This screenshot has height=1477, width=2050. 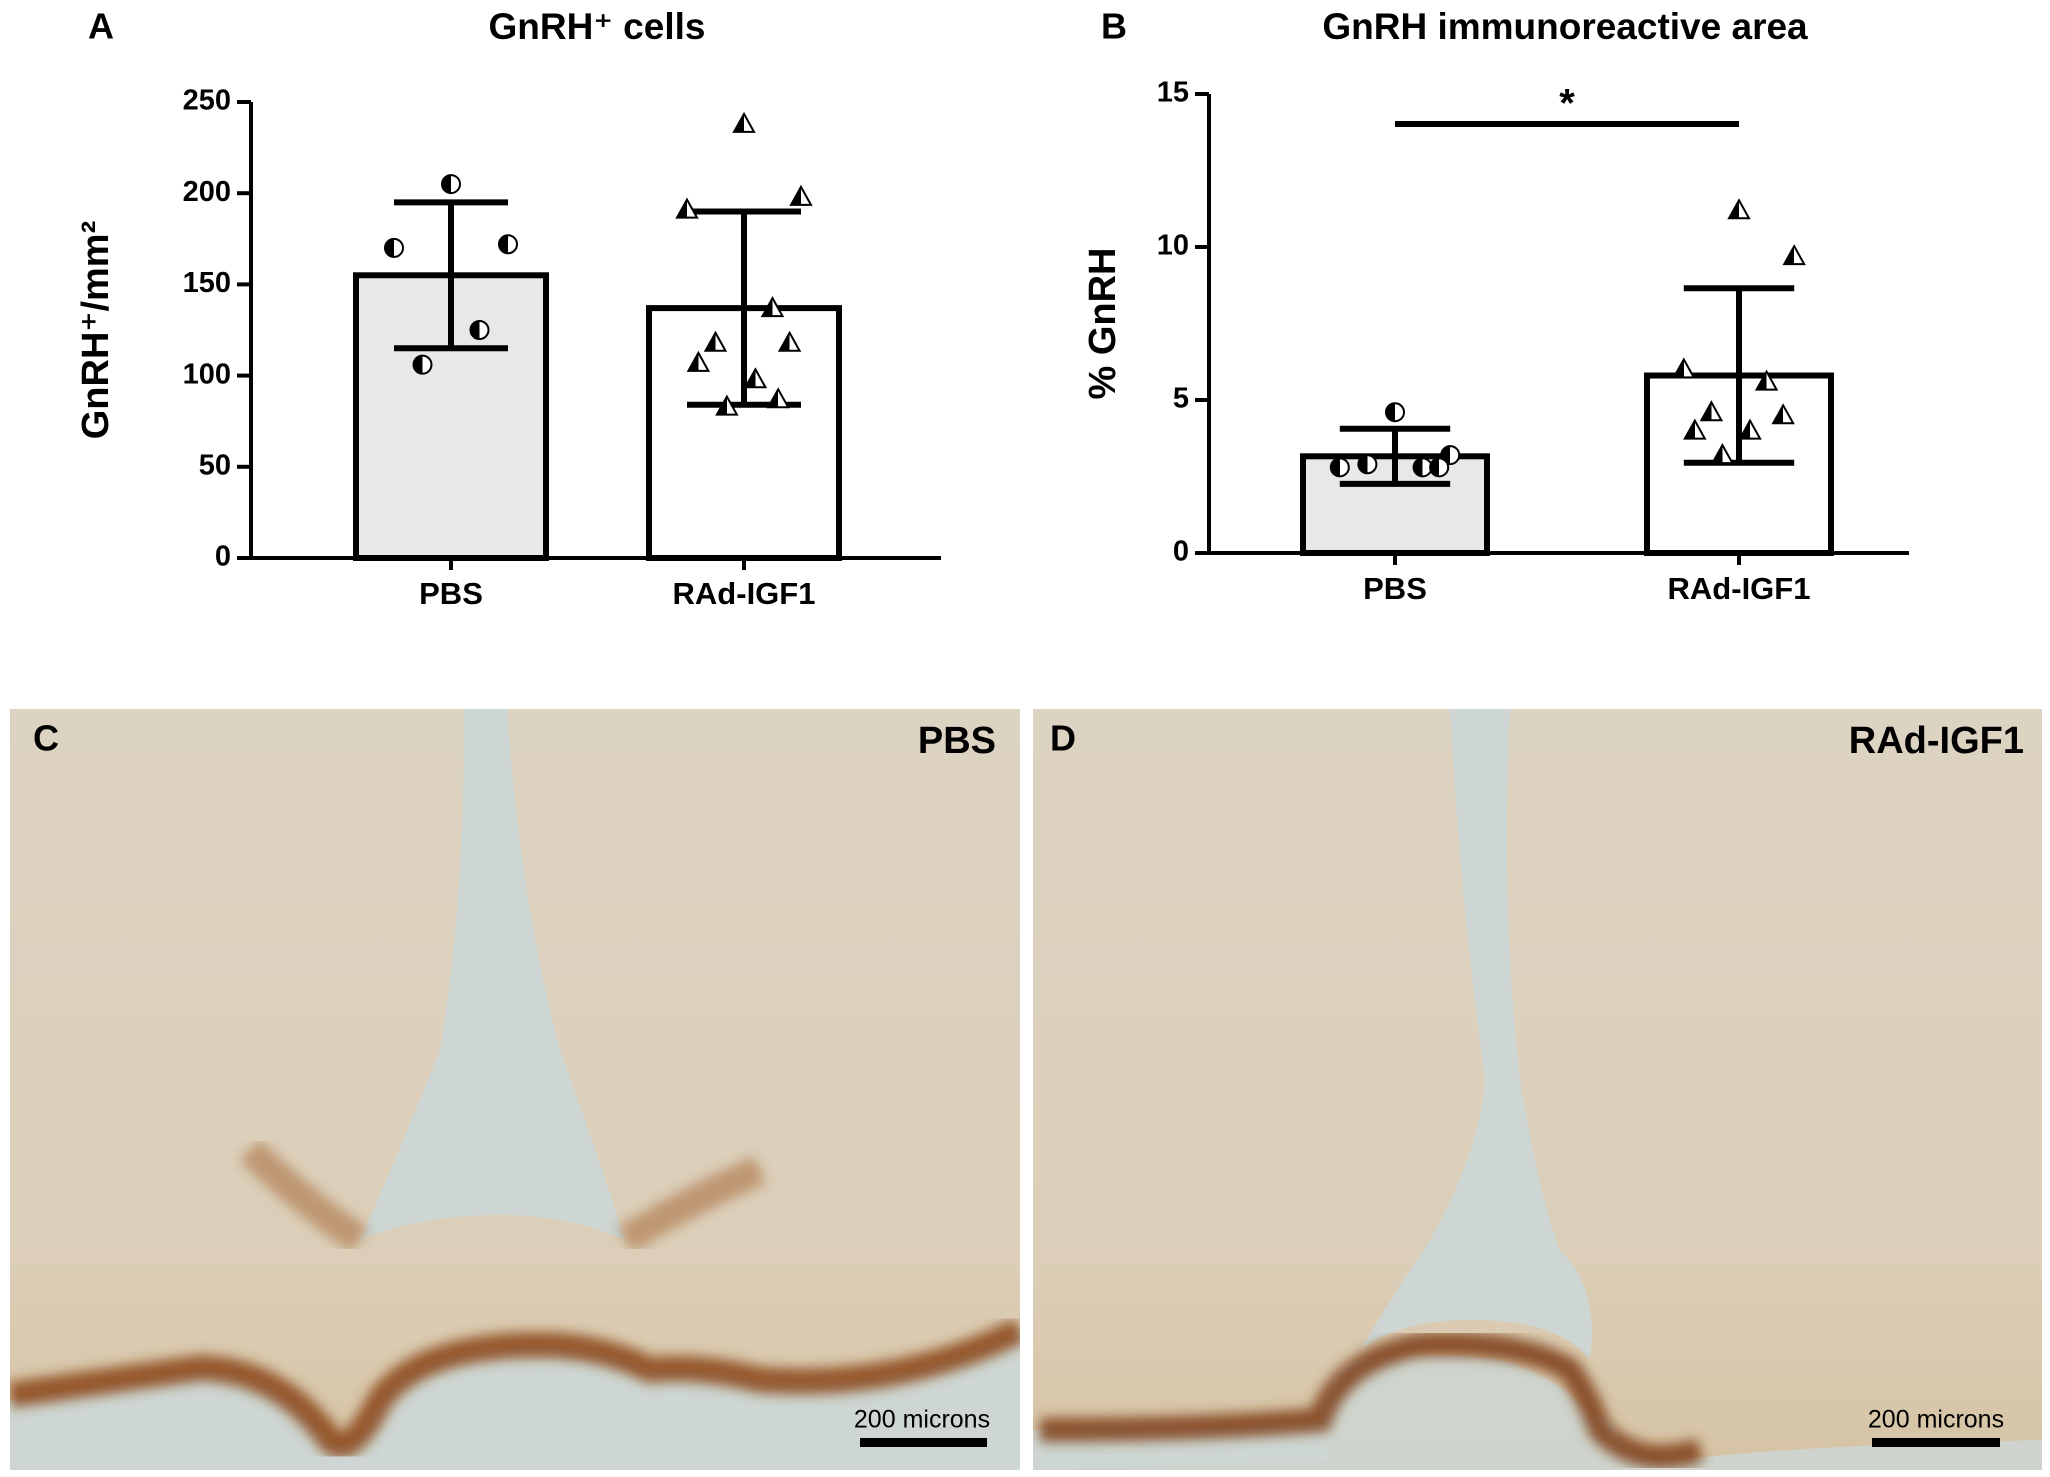 I want to click on panel-label: A, so click(x=101, y=26).